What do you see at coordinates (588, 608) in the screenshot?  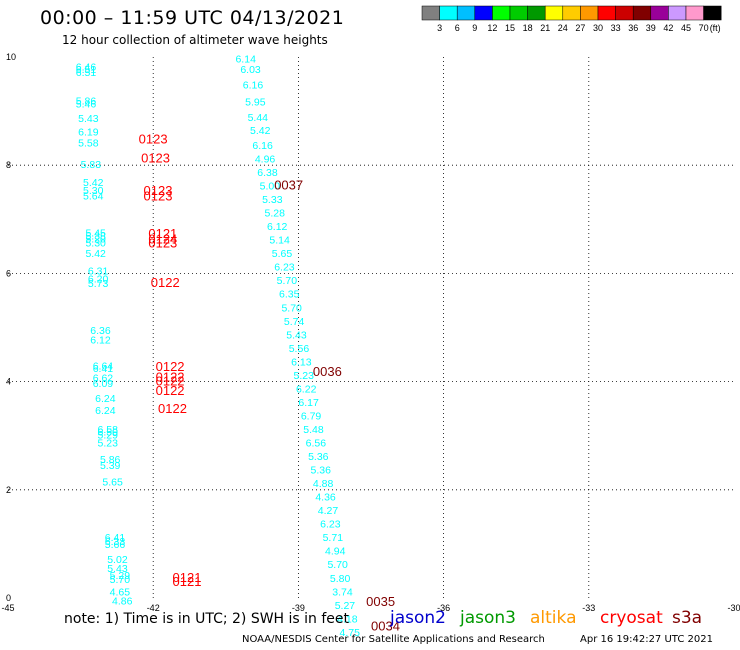 I see `x-tick-label: -33` at bounding box center [588, 608].